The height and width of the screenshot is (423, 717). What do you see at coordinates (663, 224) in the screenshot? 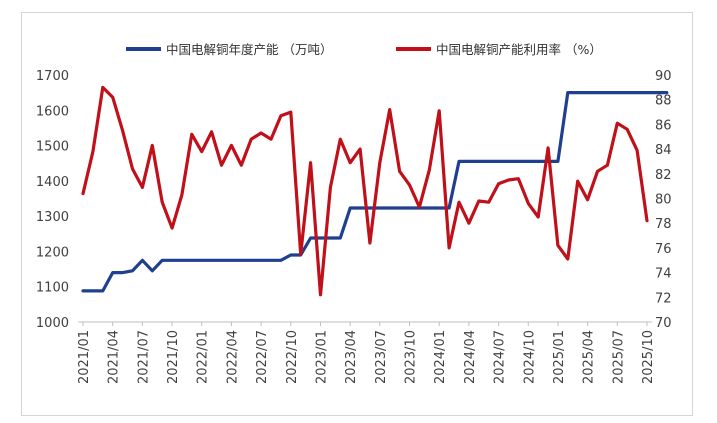
I see `right-tick-label: 78` at bounding box center [663, 224].